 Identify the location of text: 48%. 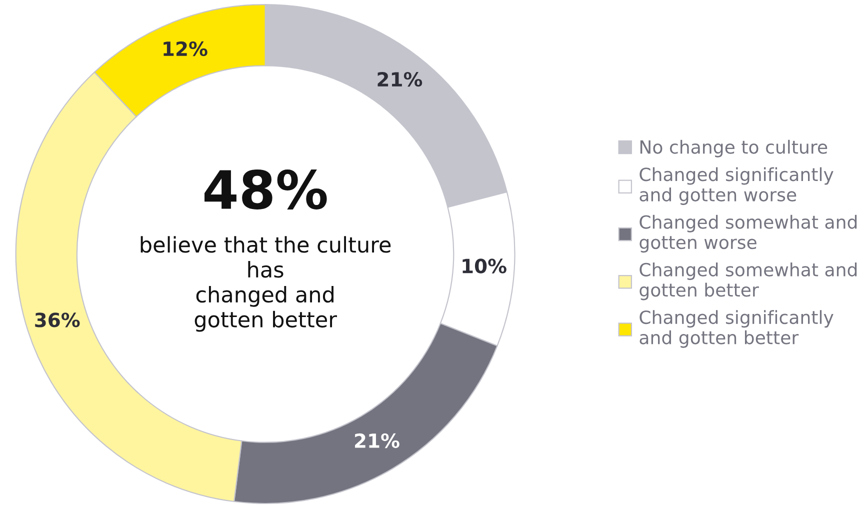
(265, 190).